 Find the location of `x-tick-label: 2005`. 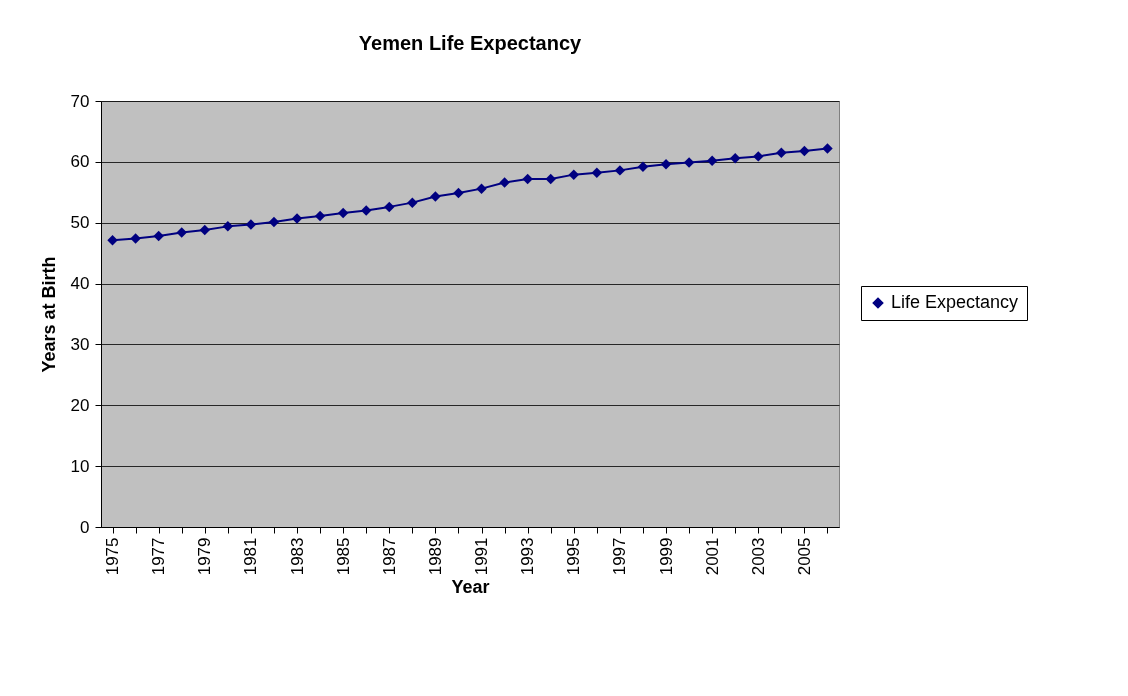

x-tick-label: 2005 is located at coordinates (804, 556).